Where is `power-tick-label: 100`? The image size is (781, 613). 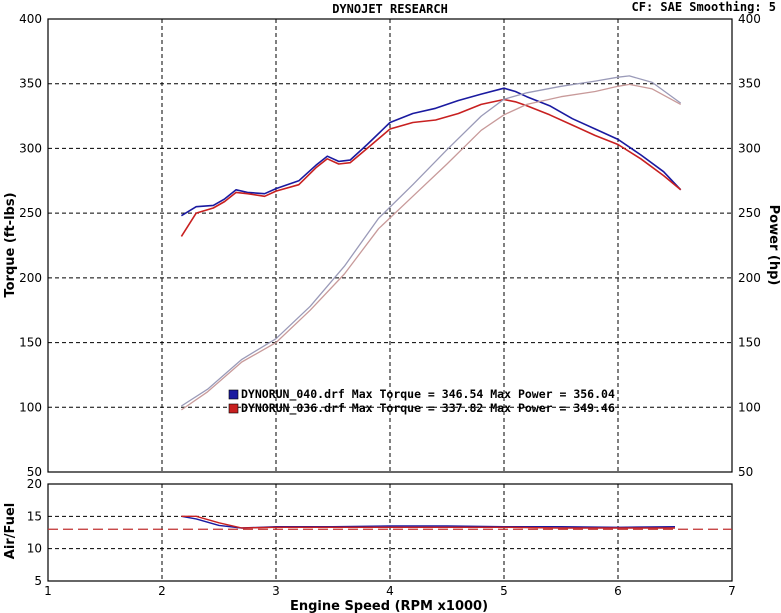 power-tick-label: 100 is located at coordinates (749, 407).